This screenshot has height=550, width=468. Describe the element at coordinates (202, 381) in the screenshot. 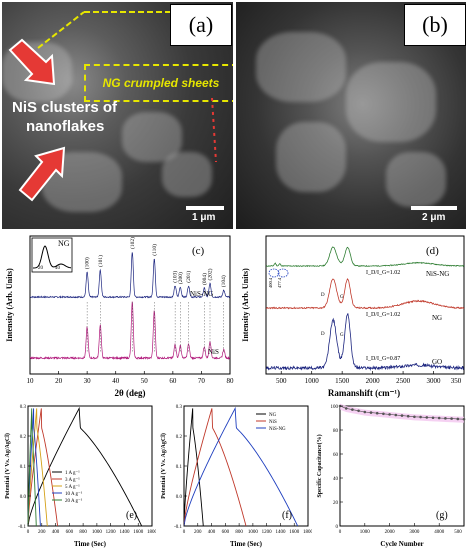

I see `x-tick-label: 70` at that location.